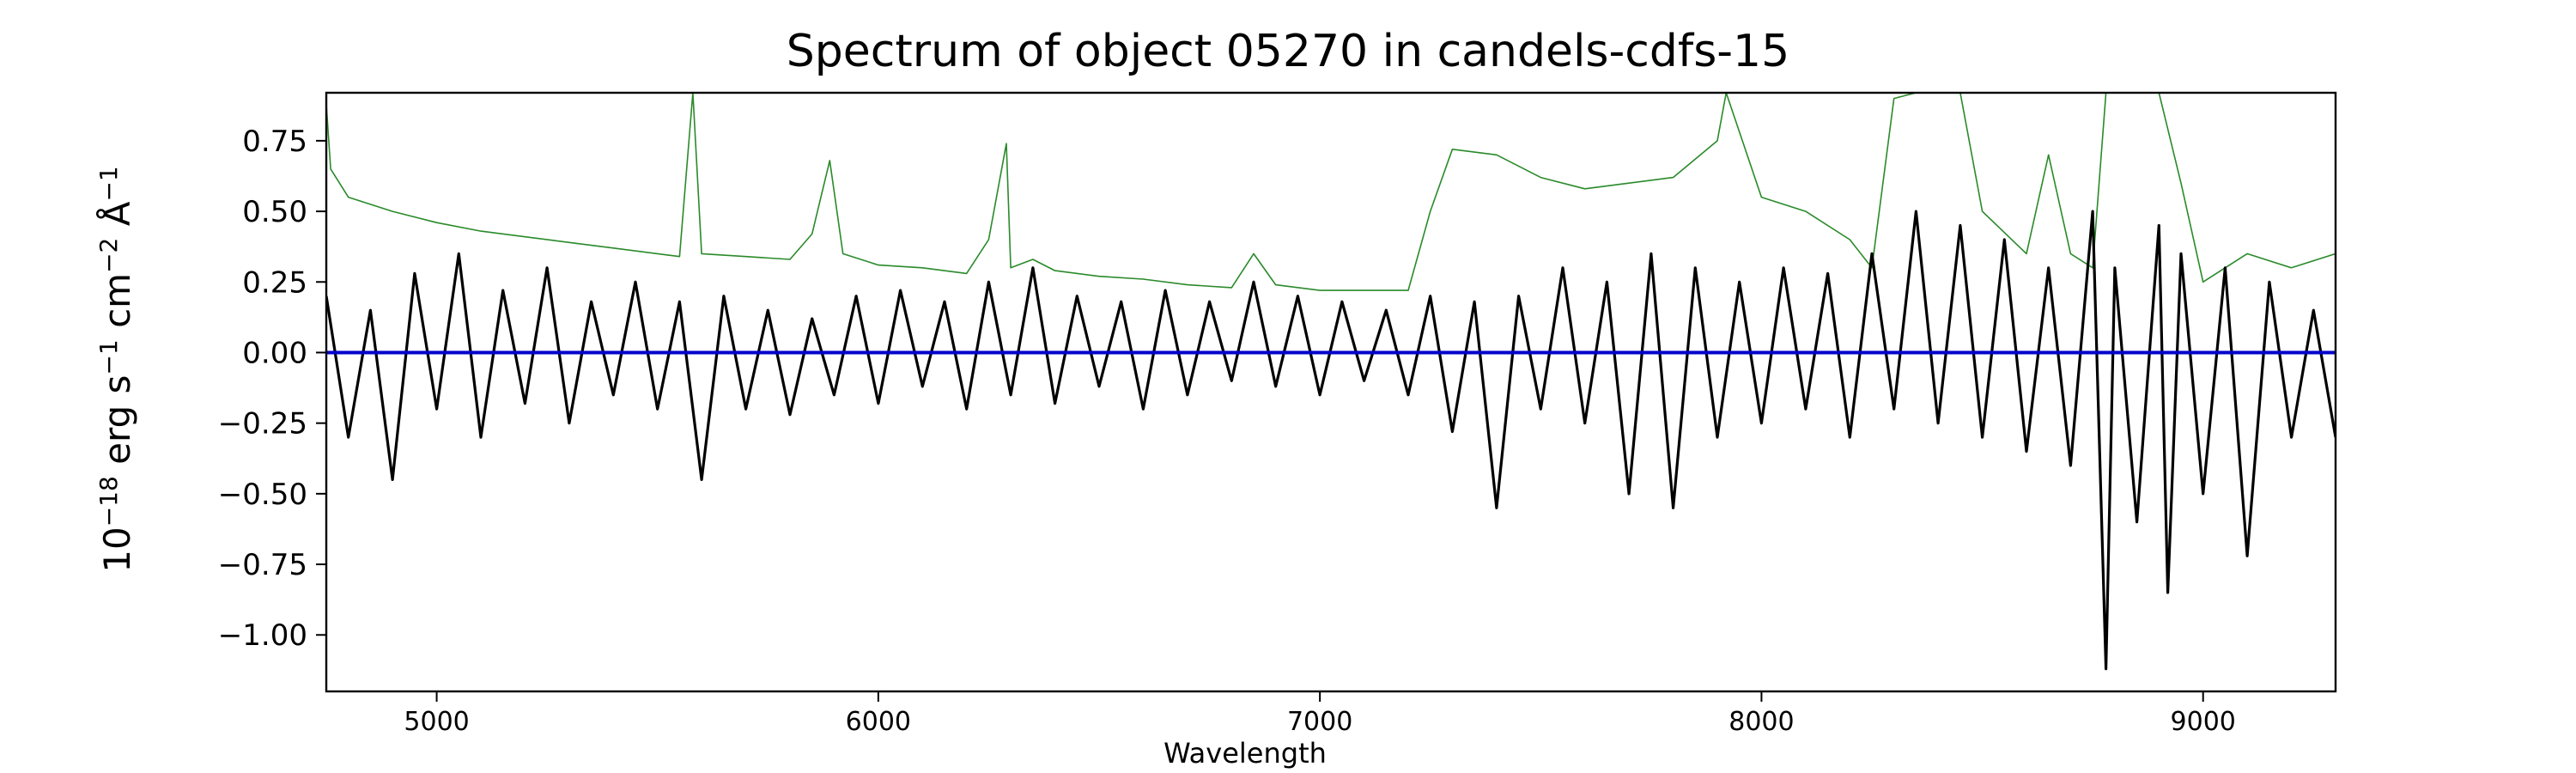 Image resolution: width=2576 pixels, height=773 pixels. I want to click on y-tick-label: −0.25, so click(262, 424).